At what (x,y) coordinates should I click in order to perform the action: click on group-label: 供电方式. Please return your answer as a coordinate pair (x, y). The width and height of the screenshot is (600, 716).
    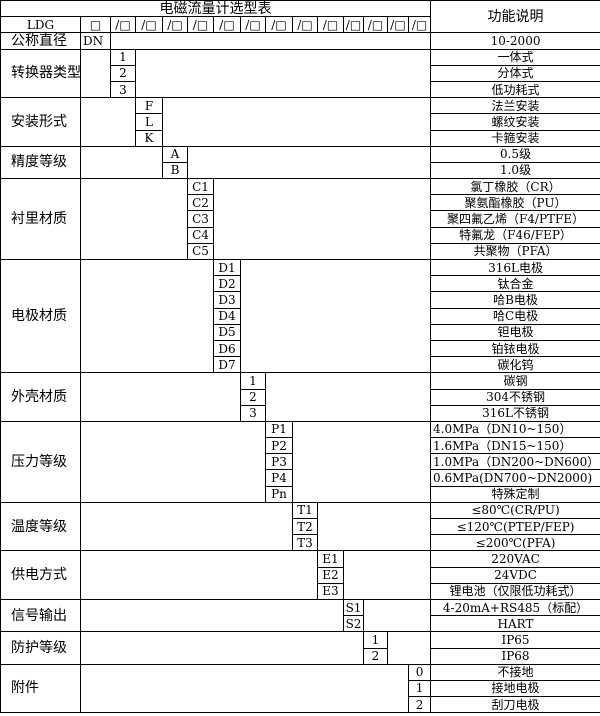
    Looking at the image, I should click on (40, 575).